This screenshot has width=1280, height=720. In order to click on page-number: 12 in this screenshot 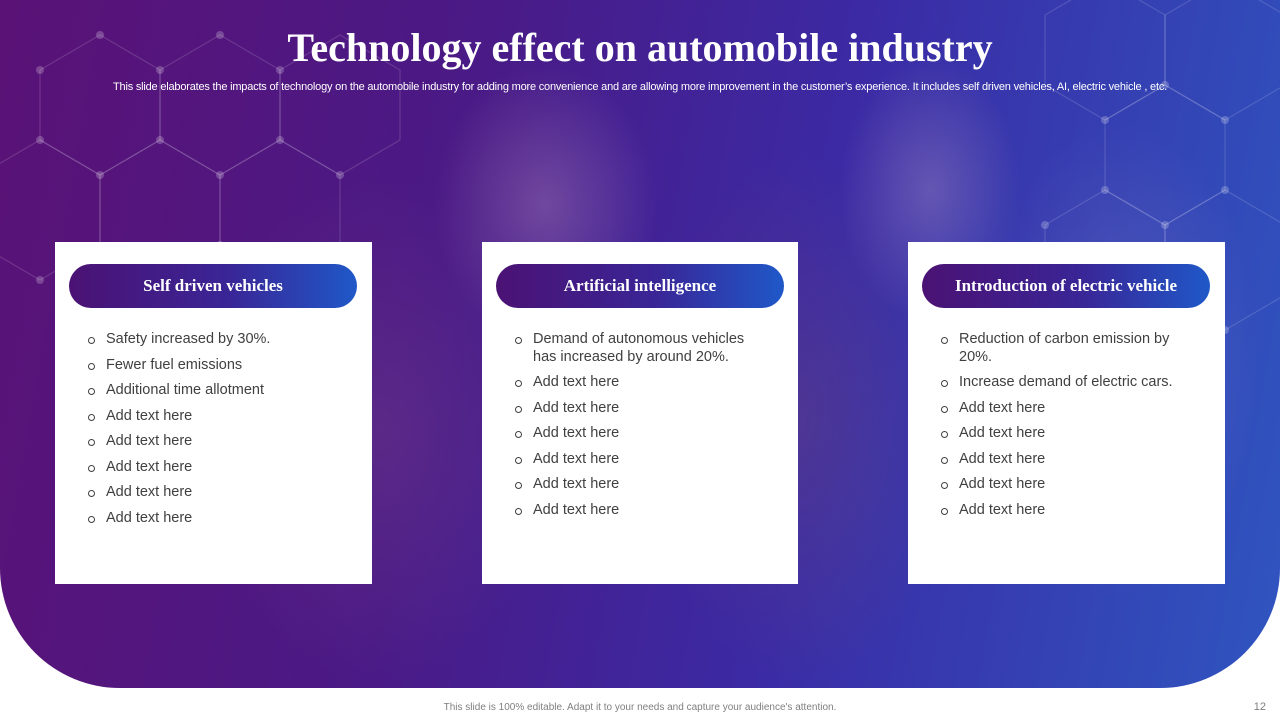, I will do `click(1259, 707)`.